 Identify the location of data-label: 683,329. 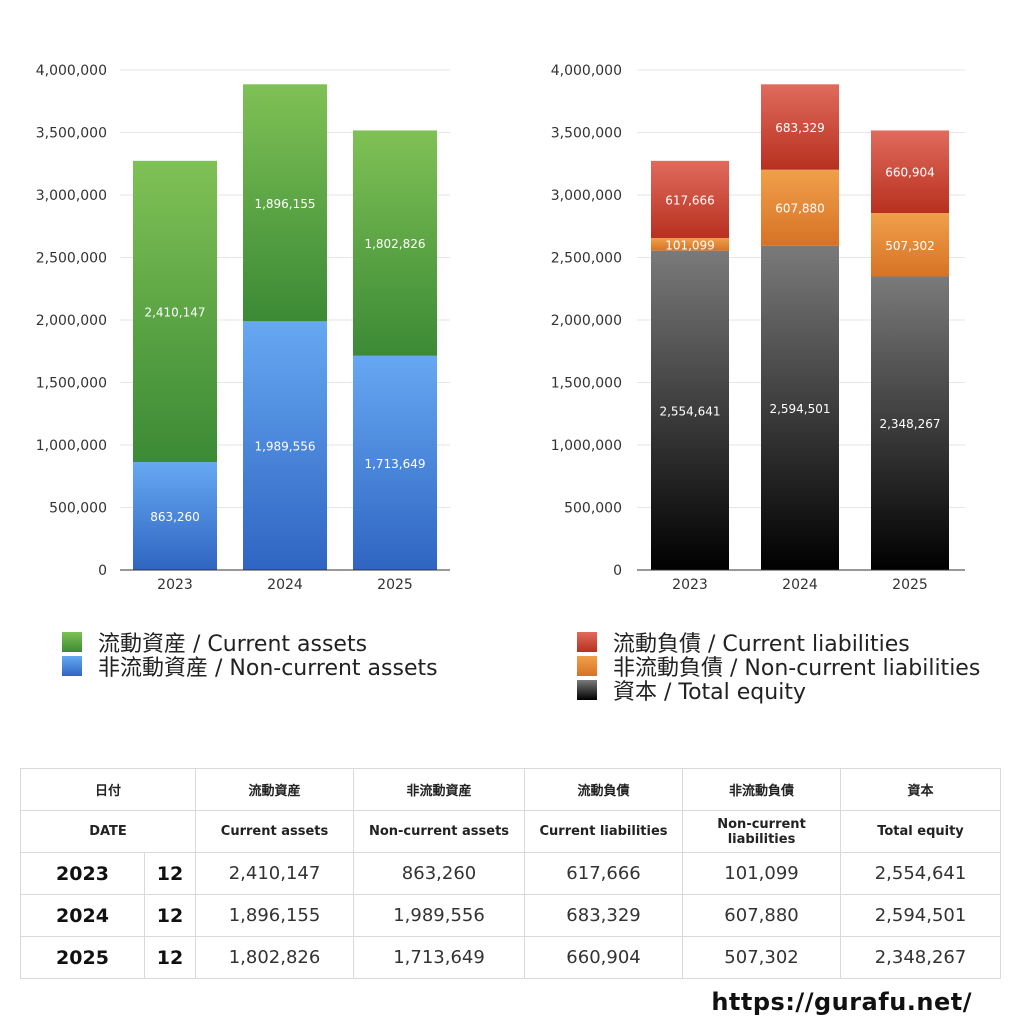
(800, 128).